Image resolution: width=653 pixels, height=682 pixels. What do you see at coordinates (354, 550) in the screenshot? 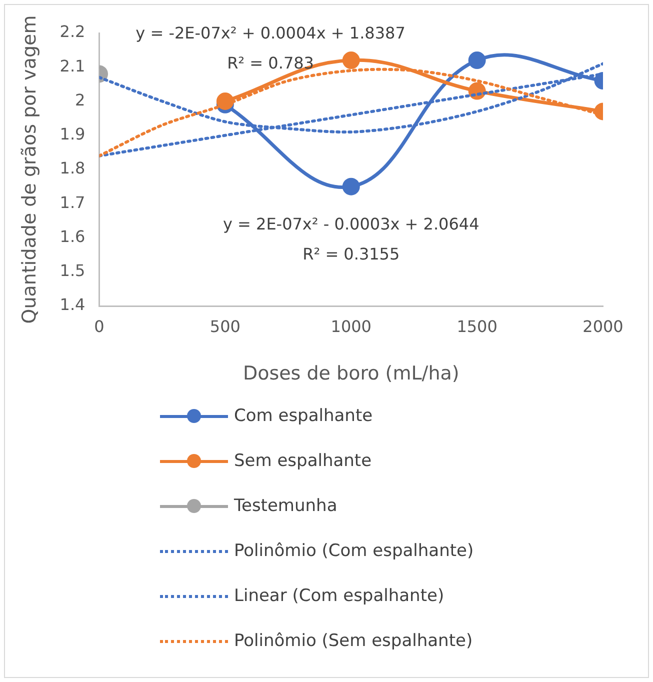
I see `legend-label: Polinômio (Com espalhante)` at bounding box center [354, 550].